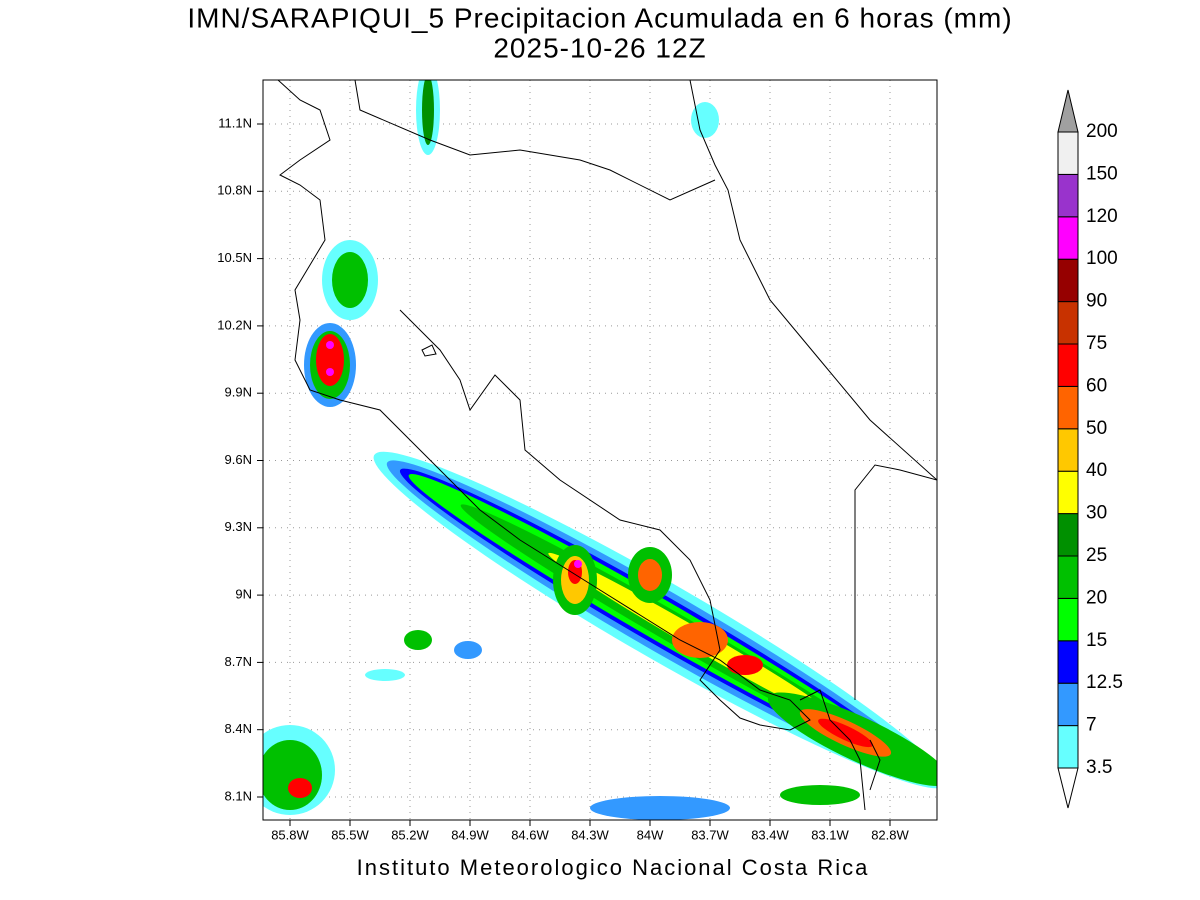 The height and width of the screenshot is (900, 1200). Describe the element at coordinates (1102, 258) in the screenshot. I see `colorbar-label: 100` at that location.